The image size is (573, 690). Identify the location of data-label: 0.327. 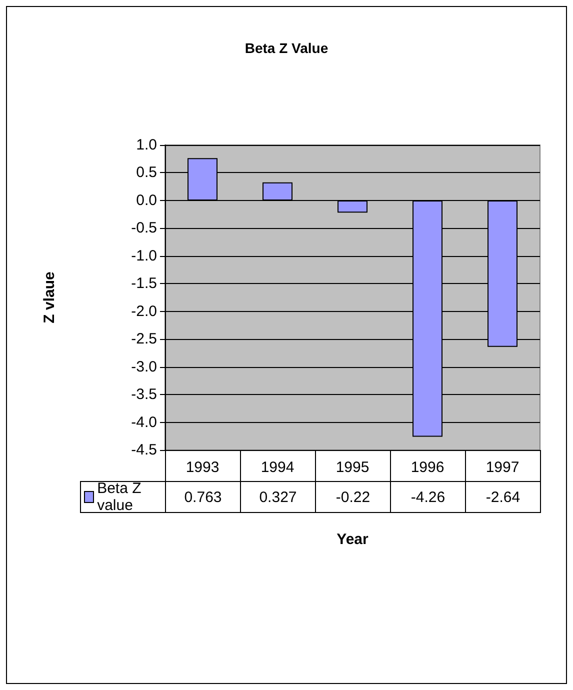
(278, 497).